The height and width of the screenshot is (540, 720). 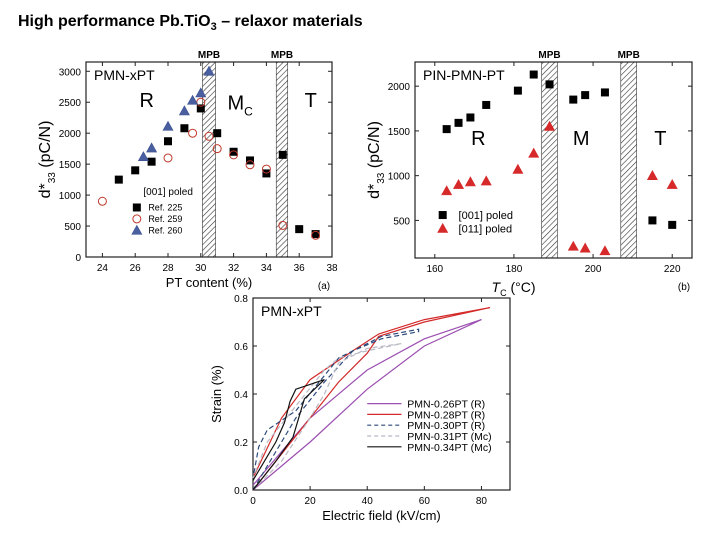 I want to click on inset-title: PMN-xPT, so click(x=124, y=75).